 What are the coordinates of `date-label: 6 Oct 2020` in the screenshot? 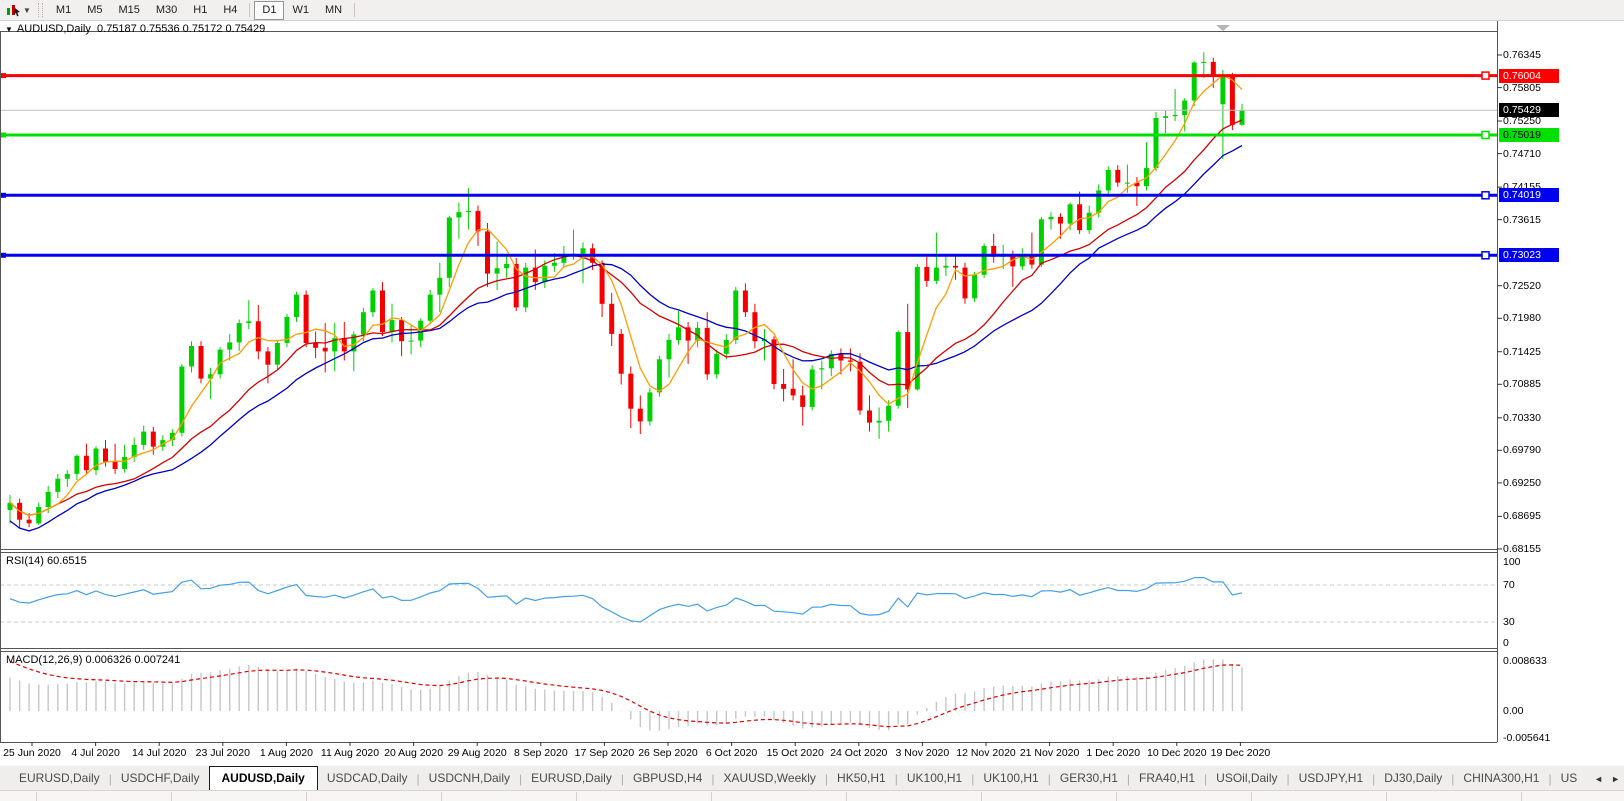 It's located at (731, 753).